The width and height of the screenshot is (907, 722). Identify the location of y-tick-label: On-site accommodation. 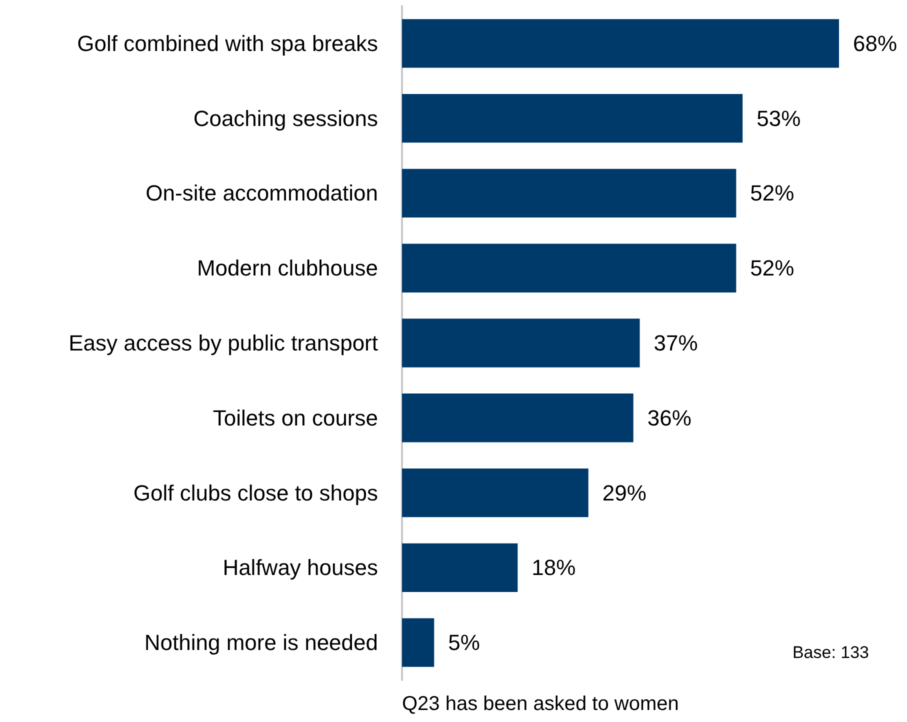
(262, 193).